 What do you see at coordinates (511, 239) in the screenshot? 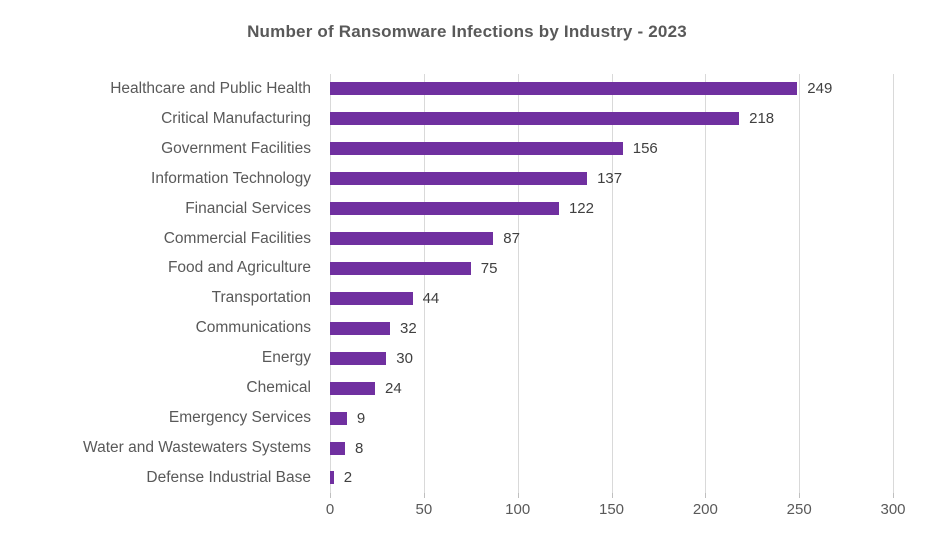
I see `bar-value-label: 87` at bounding box center [511, 239].